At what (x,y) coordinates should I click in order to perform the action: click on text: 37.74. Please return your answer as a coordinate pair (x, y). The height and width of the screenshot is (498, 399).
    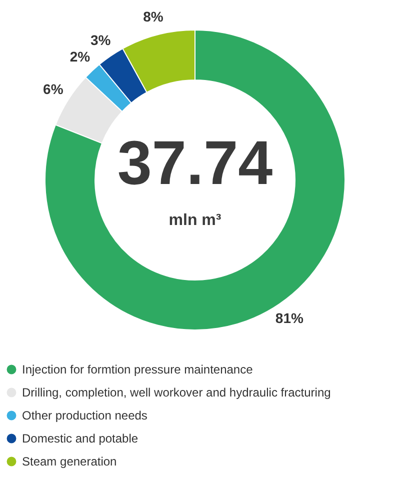
    Looking at the image, I should click on (195, 163).